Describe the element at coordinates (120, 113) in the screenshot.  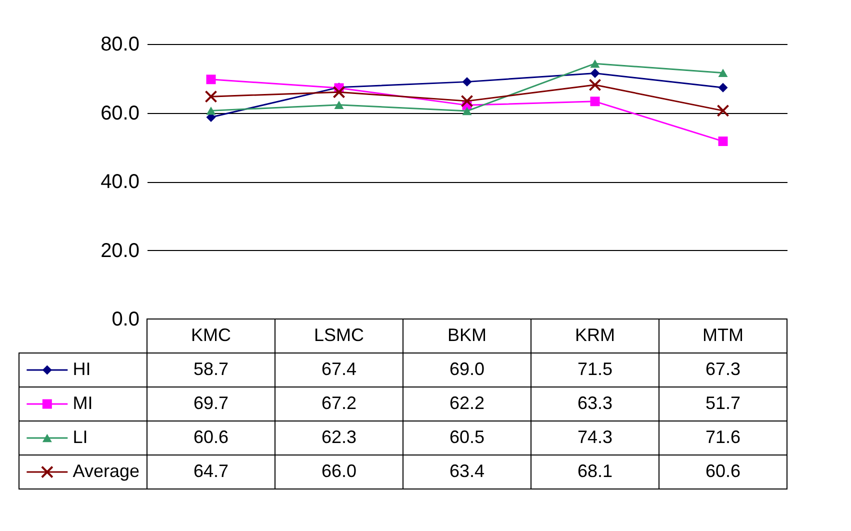
I see `y-tick-label: 60.0` at that location.